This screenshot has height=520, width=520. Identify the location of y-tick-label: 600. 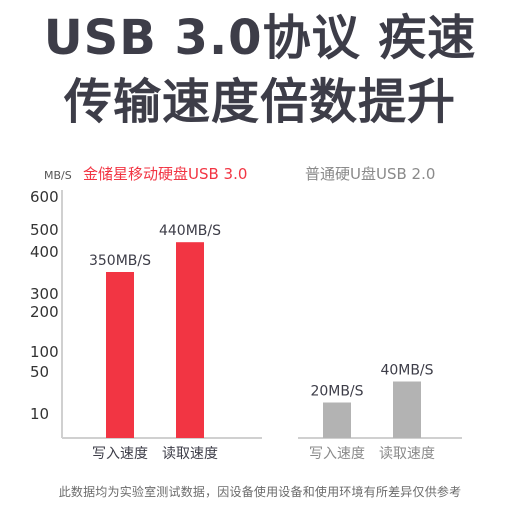
(44, 197).